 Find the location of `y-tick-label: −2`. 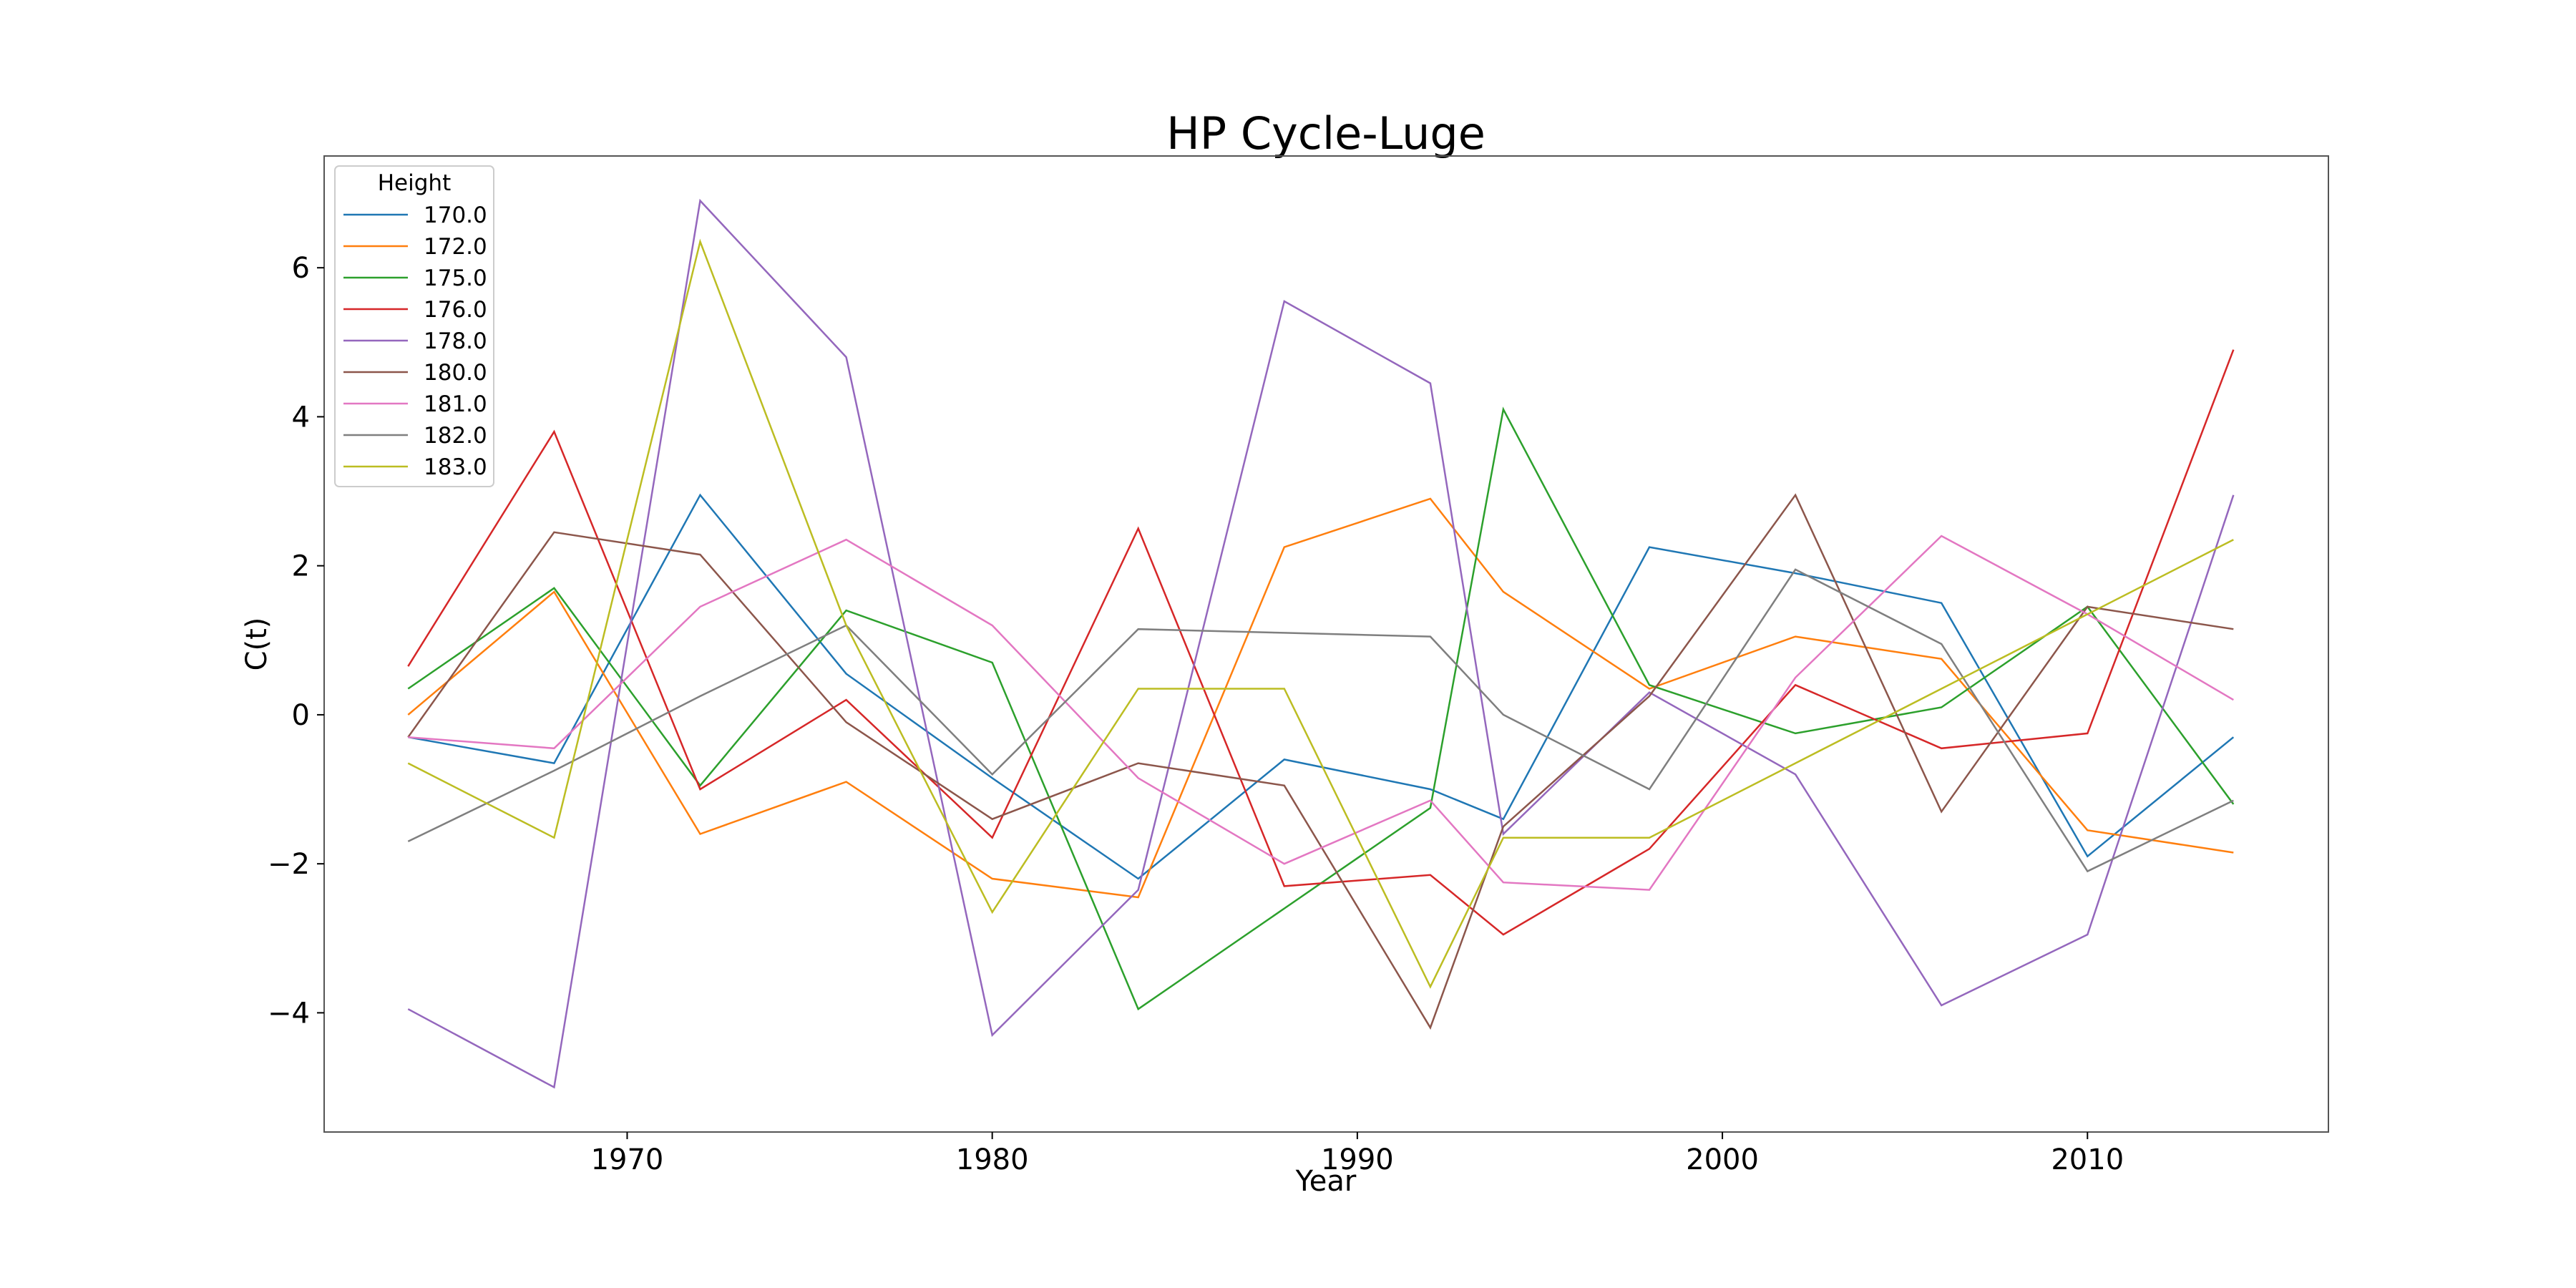

y-tick-label: −2 is located at coordinates (289, 864).